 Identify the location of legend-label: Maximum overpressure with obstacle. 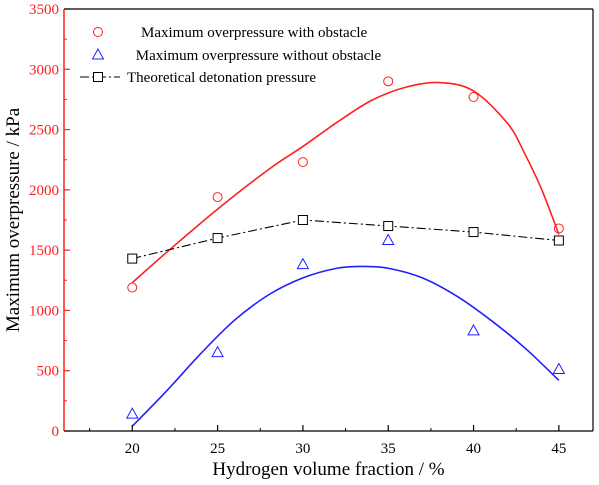
(254, 33).